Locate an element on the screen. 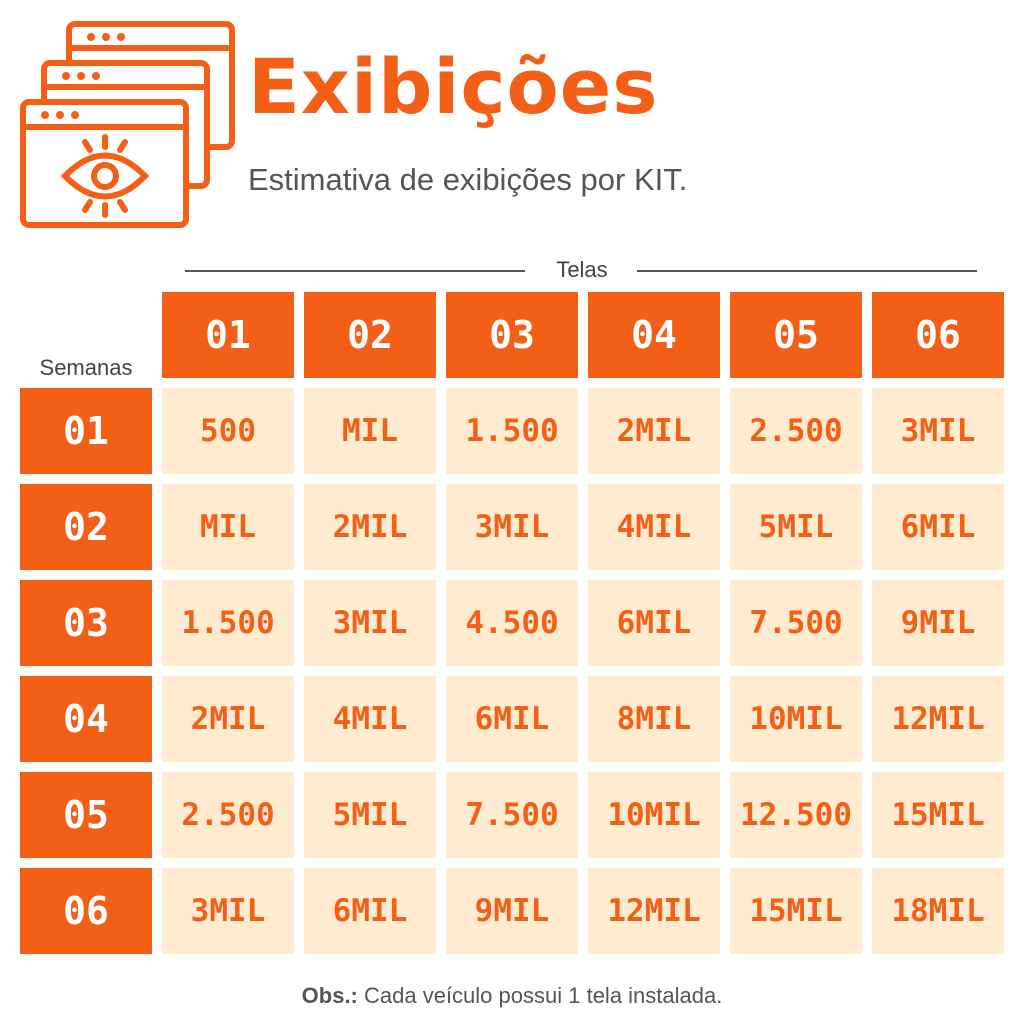  column-header: 02 is located at coordinates (370, 335).